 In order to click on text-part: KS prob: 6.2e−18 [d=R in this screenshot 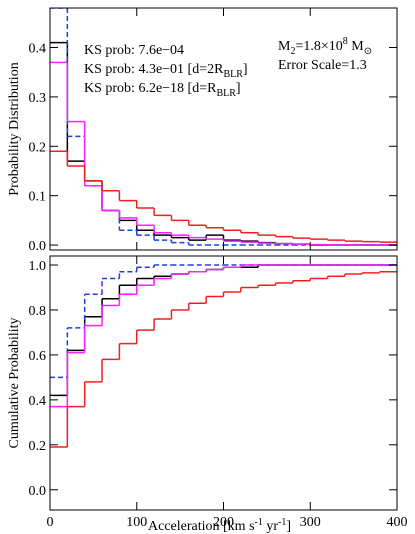, I will do `click(150, 88)`.